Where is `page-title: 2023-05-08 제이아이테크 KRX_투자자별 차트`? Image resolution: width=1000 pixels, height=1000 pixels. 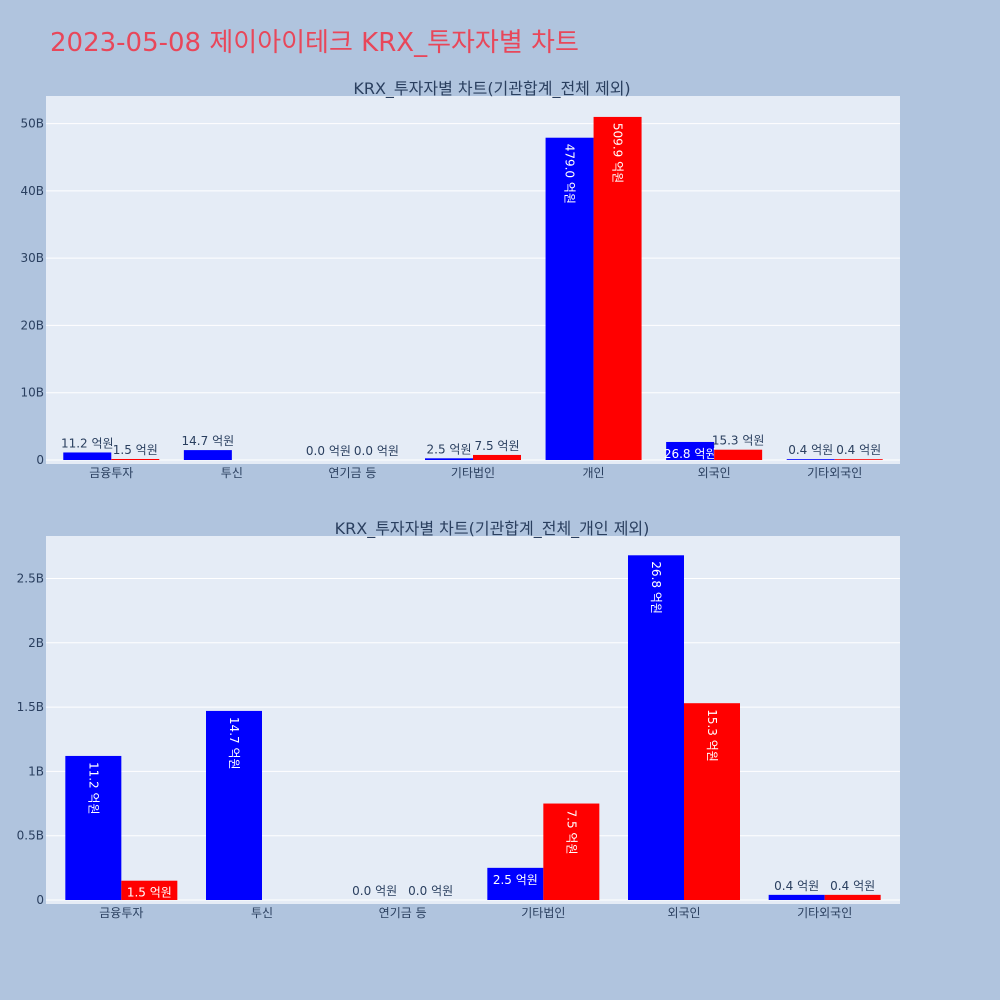
page-title: 2023-05-08 제이아이테크 KRX_투자자별 차트 is located at coordinates (314, 43).